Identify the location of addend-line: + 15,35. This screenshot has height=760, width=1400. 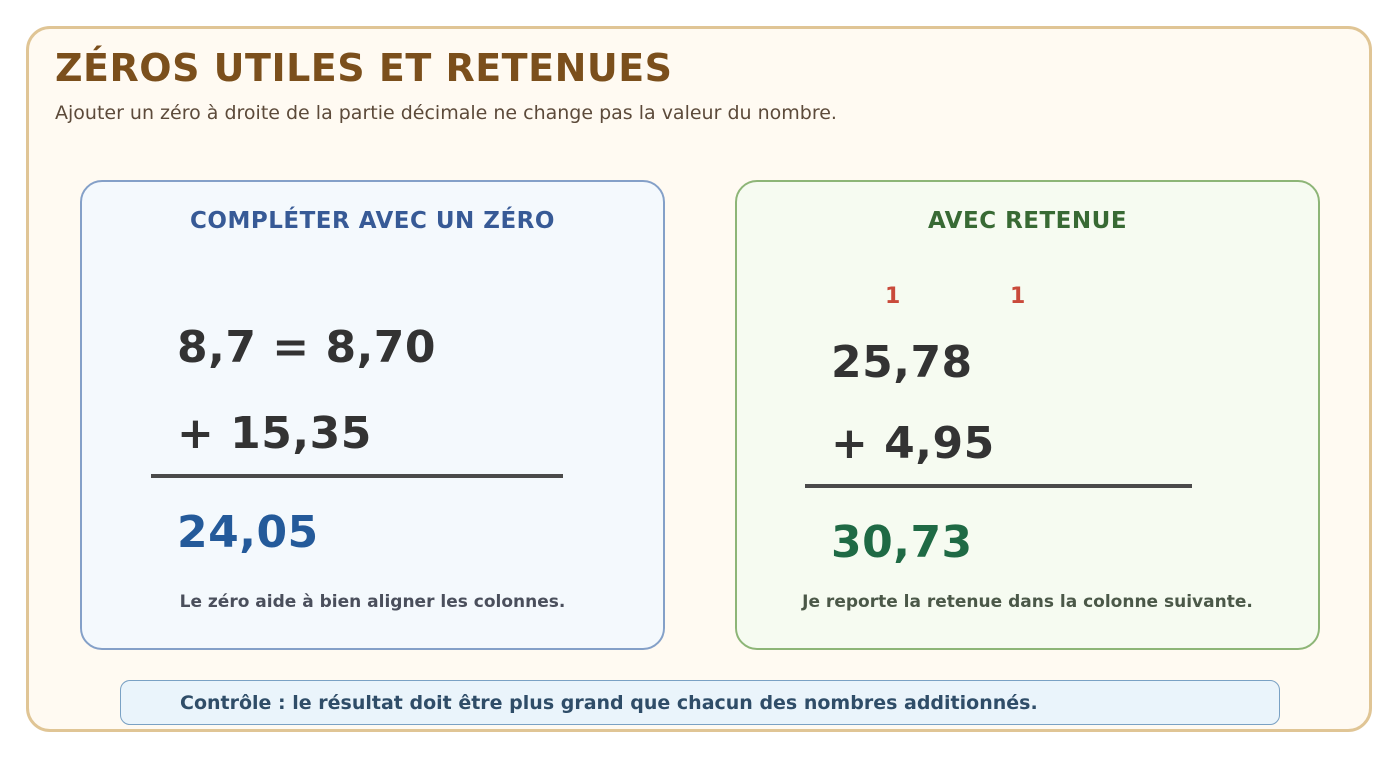
(274, 433).